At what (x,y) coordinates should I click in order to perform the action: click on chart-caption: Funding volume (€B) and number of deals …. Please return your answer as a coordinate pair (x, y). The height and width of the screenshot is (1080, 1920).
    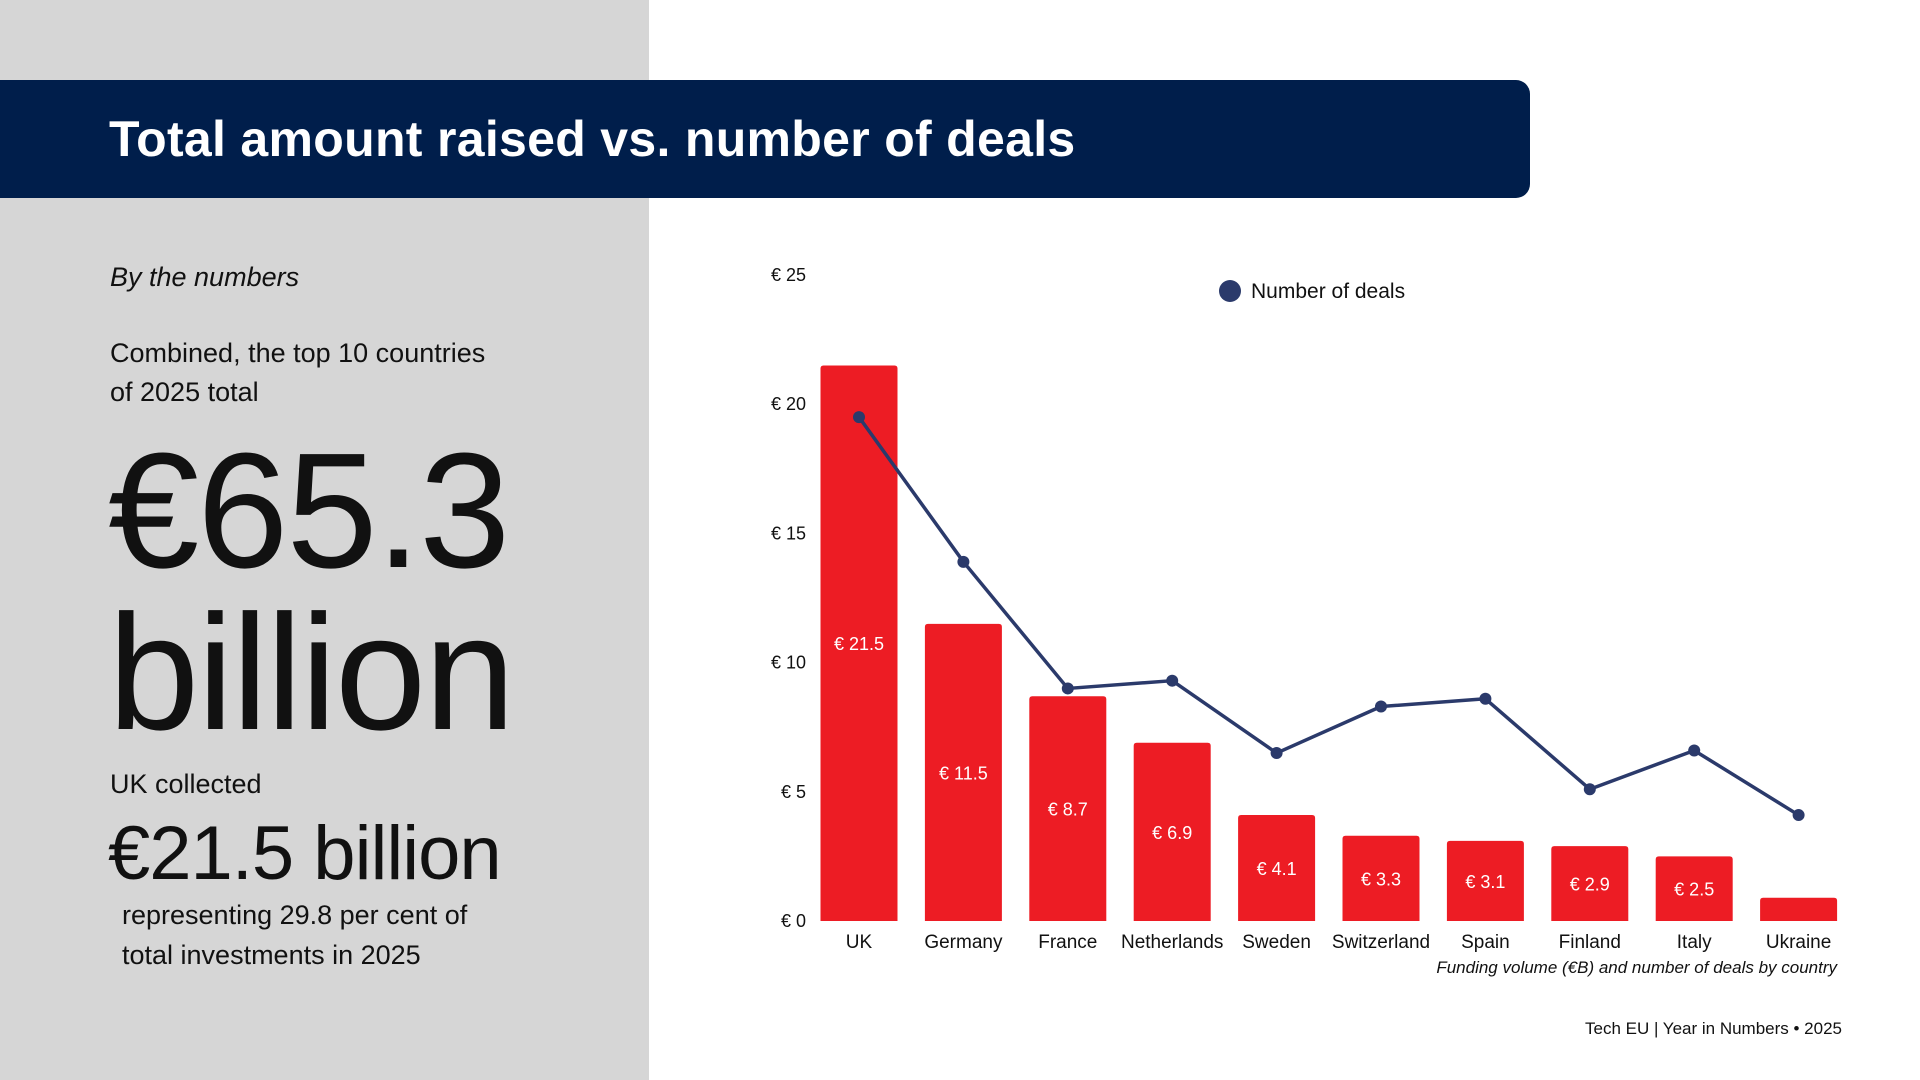
    Looking at the image, I should click on (1636, 967).